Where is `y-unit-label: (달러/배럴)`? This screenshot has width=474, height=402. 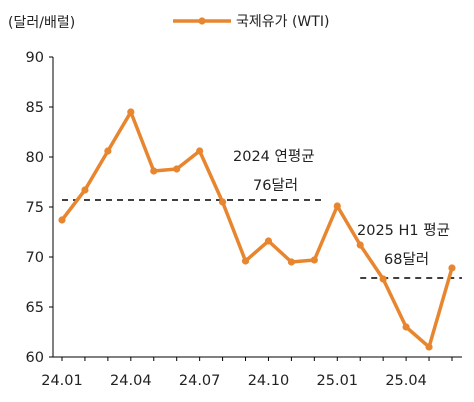 y-unit-label: (달러/배럴) is located at coordinates (41, 23).